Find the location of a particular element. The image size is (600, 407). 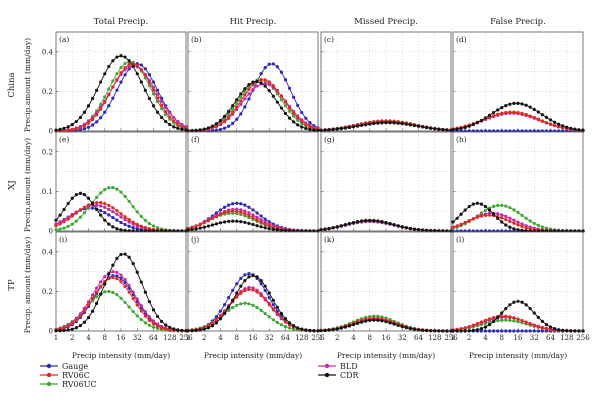

y-axis-label-china: Precip.amount (mm/day) is located at coordinates (27, 85).